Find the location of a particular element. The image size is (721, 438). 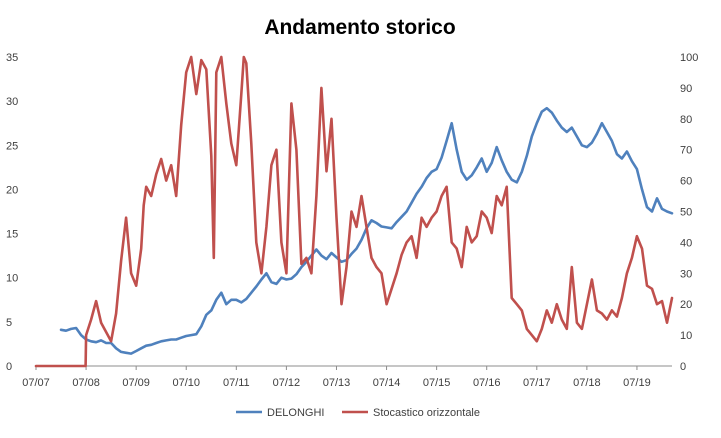

chart-title: Andamento storico is located at coordinates (359, 27).